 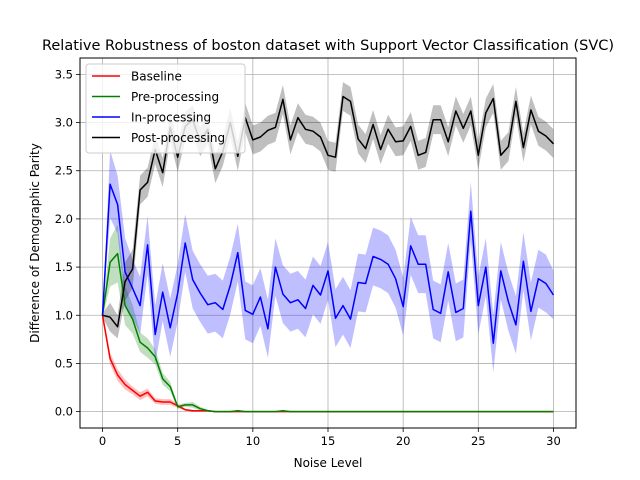 What do you see at coordinates (64, 315) in the screenshot?
I see `y-tick-label: 1.0` at bounding box center [64, 315].